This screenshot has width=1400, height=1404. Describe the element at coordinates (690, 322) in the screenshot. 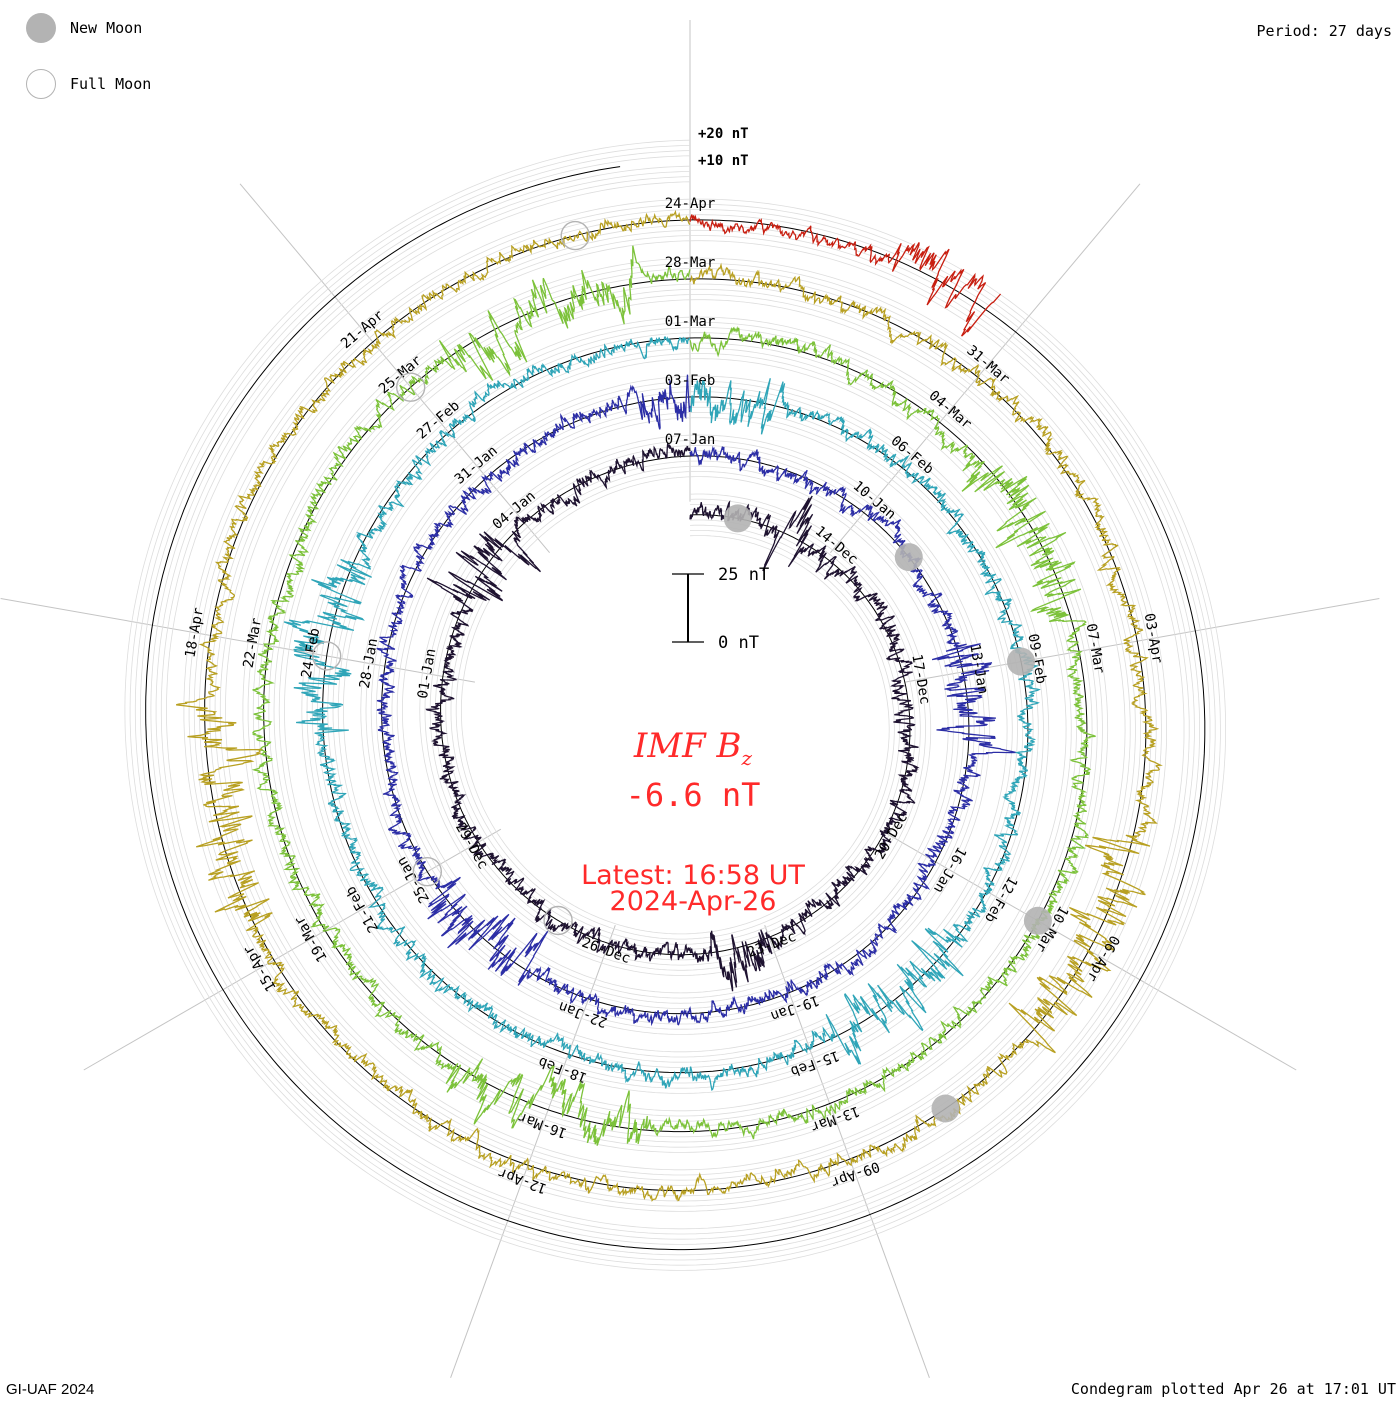

I see `date-tick-label: 01-Mar` at that location.